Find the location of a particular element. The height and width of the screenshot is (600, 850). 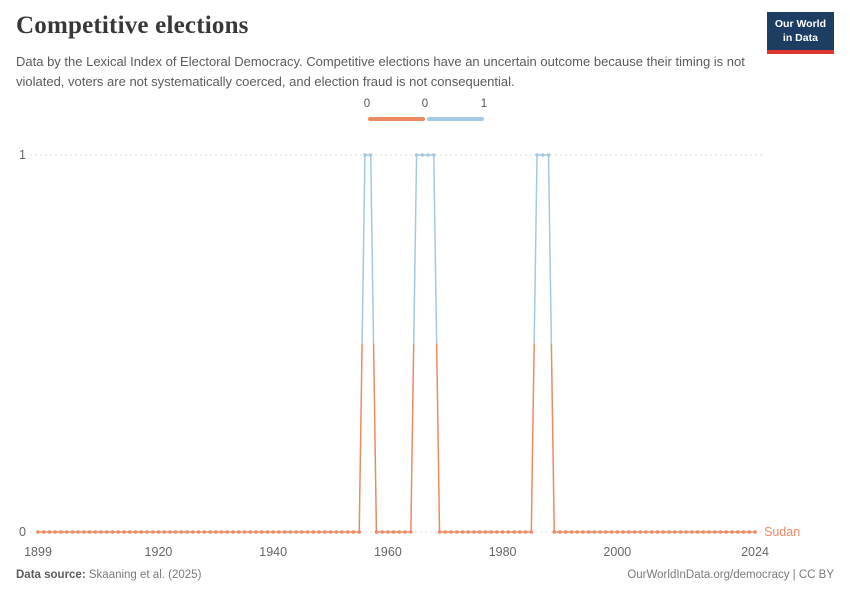

owid-logo: Our World in Data is located at coordinates (800, 33).